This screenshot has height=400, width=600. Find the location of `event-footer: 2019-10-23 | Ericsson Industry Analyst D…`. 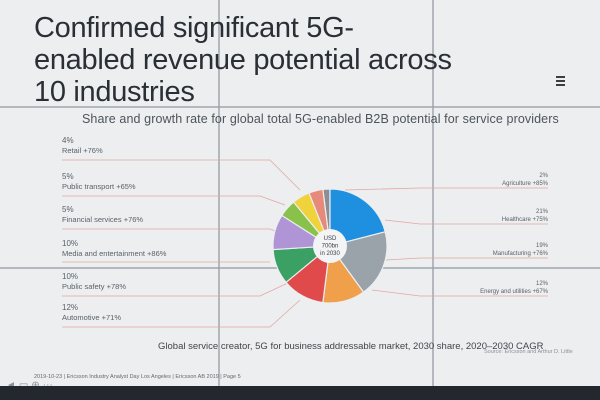

event-footer: 2019-10-23 | Ericsson Industry Analyst D… is located at coordinates (137, 377).